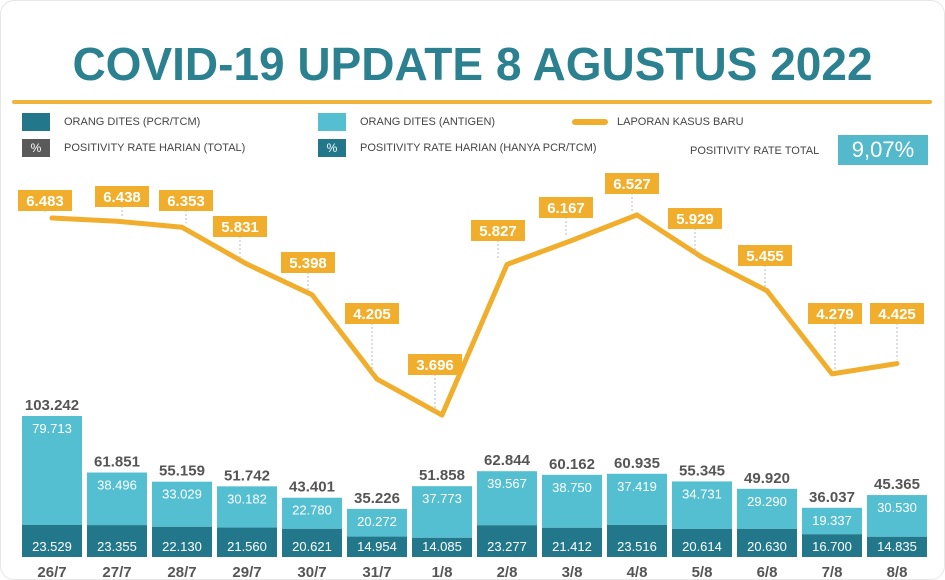 The image size is (945, 580). What do you see at coordinates (702, 493) in the screenshot?
I see `label-antigen: 34.731` at bounding box center [702, 493].